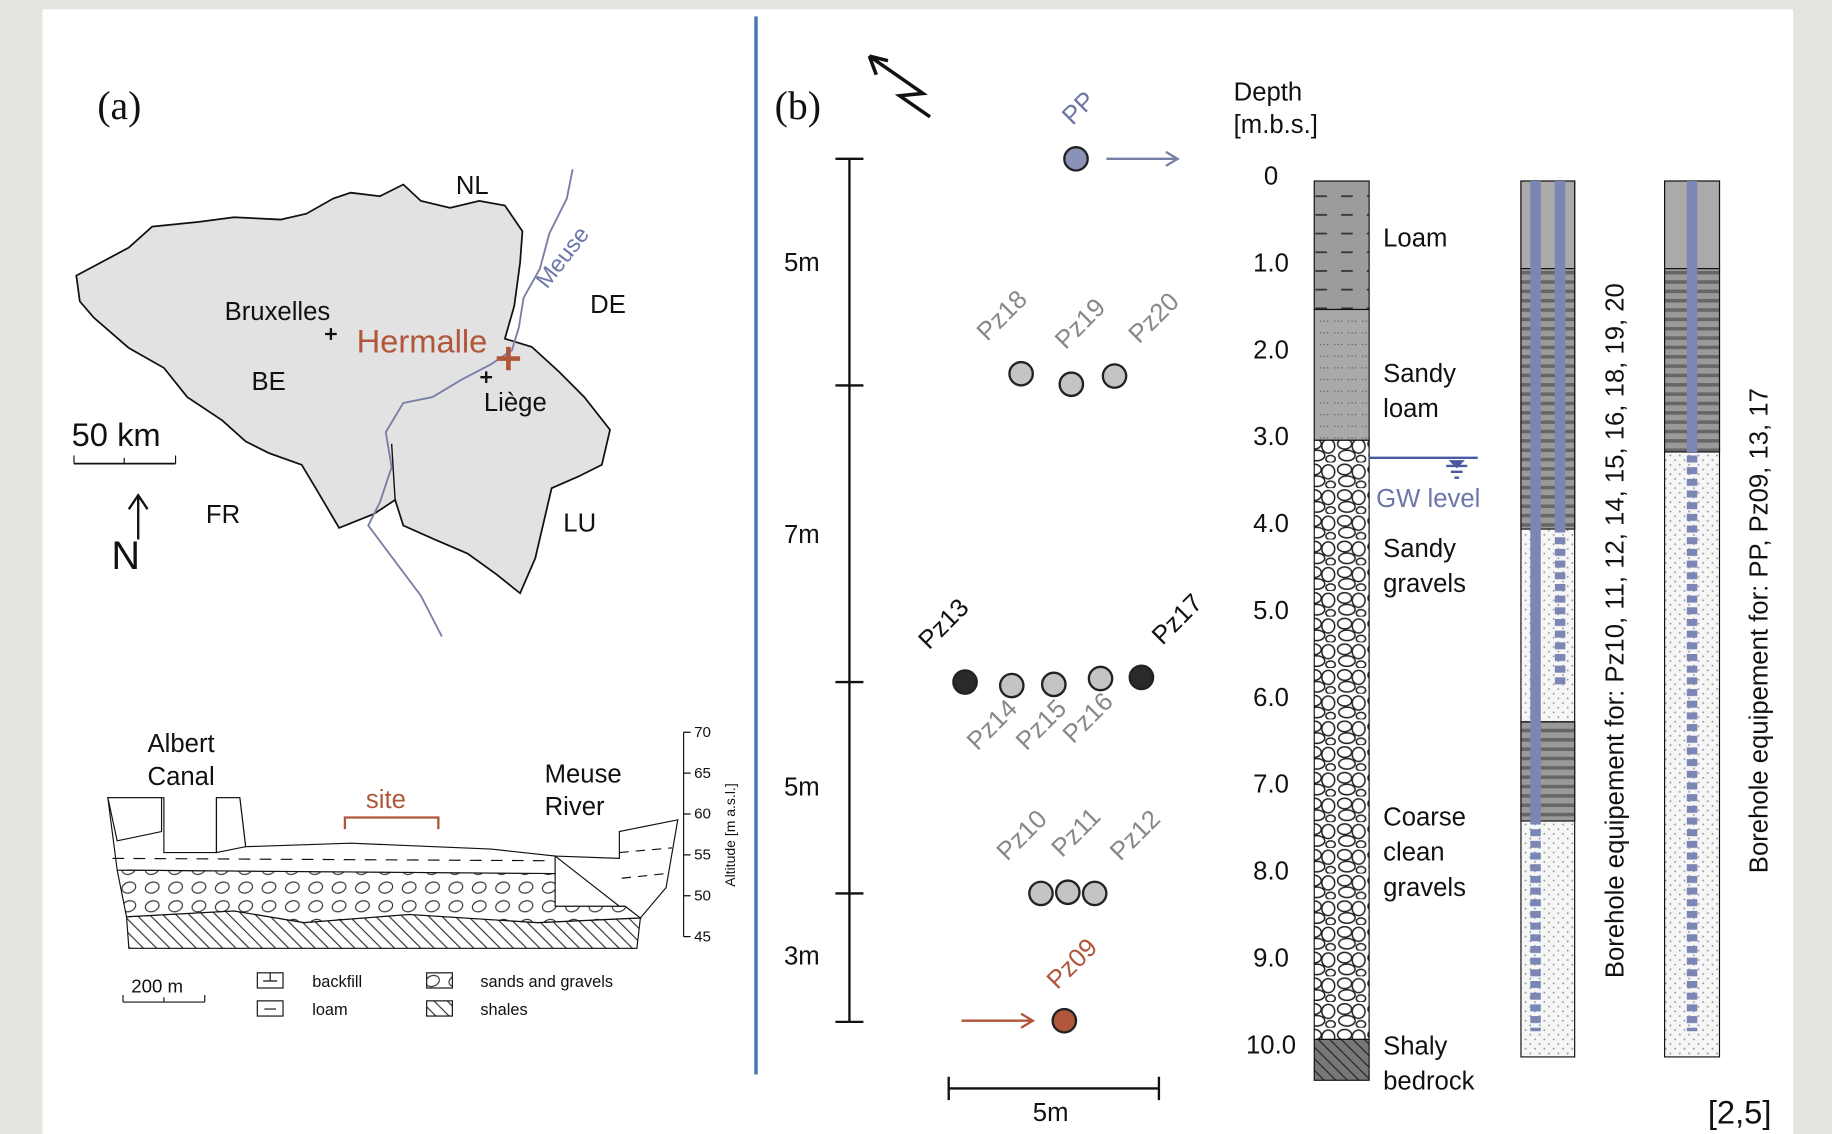 Image resolution: width=1832 pixels, height=1134 pixels. What do you see at coordinates (125, 556) in the screenshot?
I see `north-label: N` at bounding box center [125, 556].